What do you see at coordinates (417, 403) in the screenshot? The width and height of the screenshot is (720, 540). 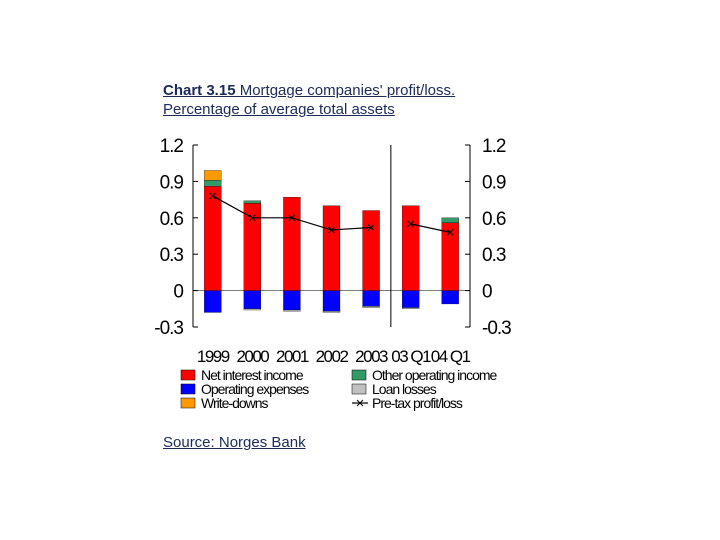 I see `legend-label: Pre-tax profit/loss` at bounding box center [417, 403].